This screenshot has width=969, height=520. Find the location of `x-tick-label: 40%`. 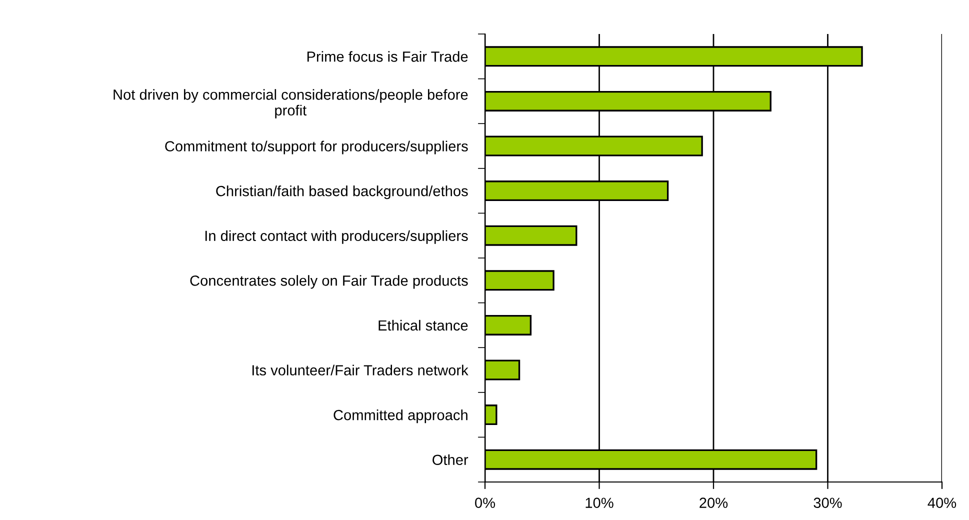

x-tick-label: 40% is located at coordinates (942, 503).